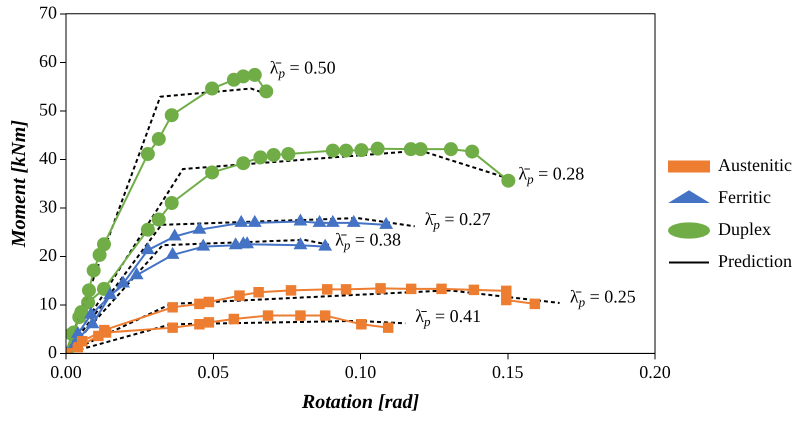 The width and height of the screenshot is (806, 421). Describe the element at coordinates (48, 304) in the screenshot. I see `y-tick-label: 10` at that location.